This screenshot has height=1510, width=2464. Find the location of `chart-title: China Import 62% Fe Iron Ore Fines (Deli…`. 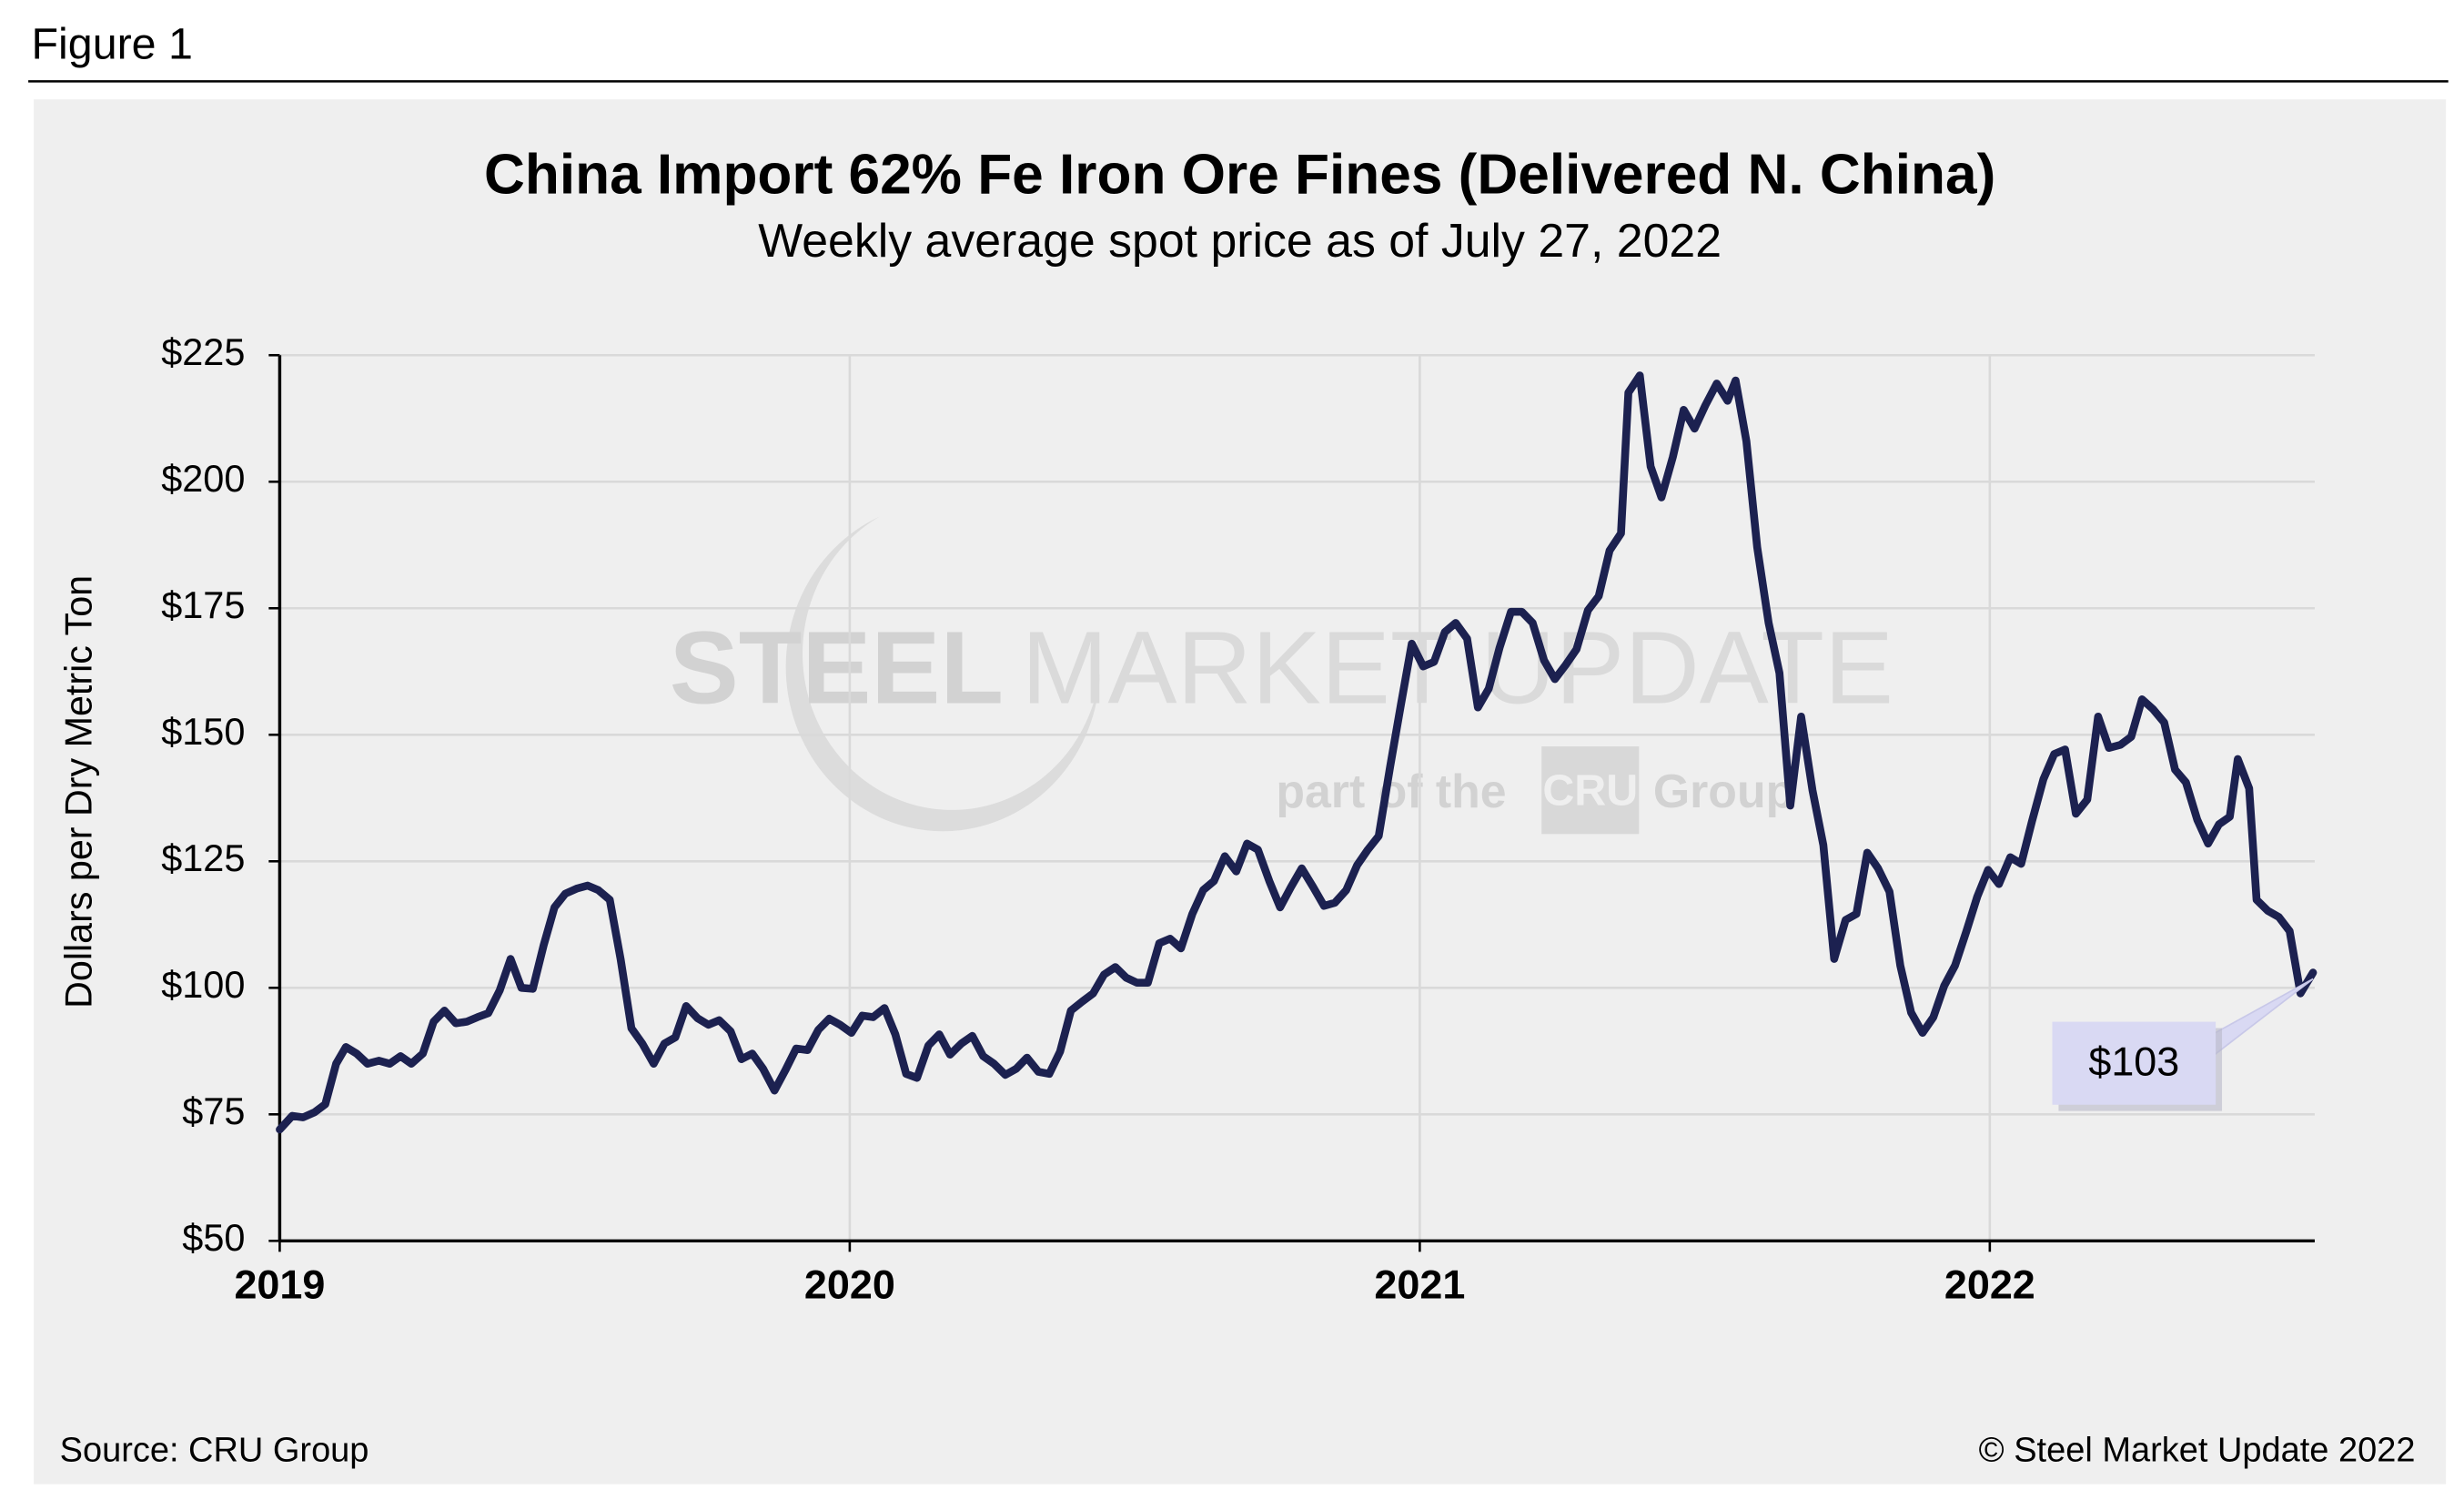

chart-title: China Import 62% Fe Iron Ore Fines (Deli… is located at coordinates (1239, 175).